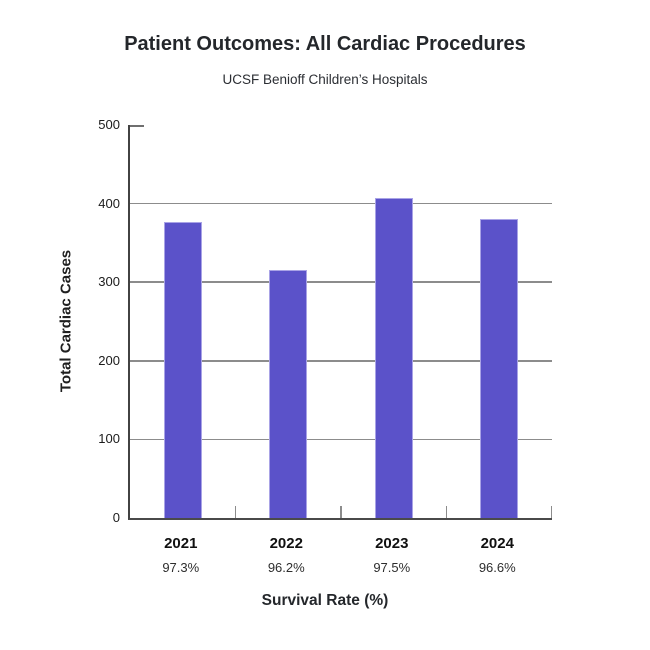  What do you see at coordinates (341, 282) in the screenshot?
I see `gridline-y300` at bounding box center [341, 282].